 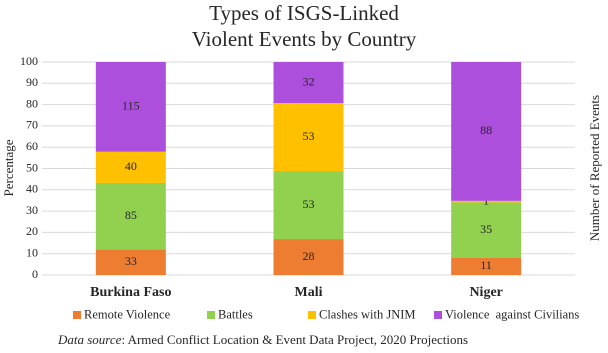 I want to click on value-label: 85, so click(x=131, y=215).